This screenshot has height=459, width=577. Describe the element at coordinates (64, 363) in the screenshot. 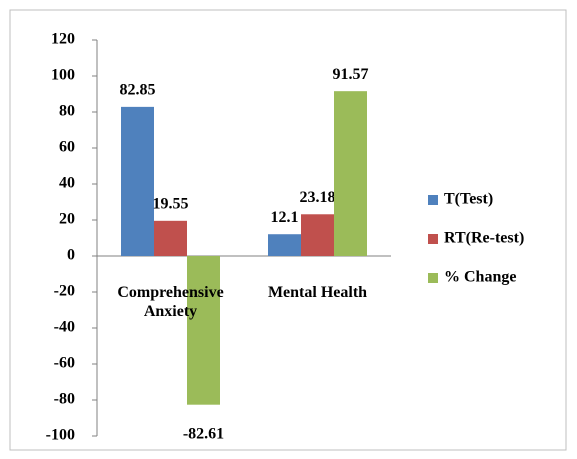

I see `y-tick-label: -60` at that location.